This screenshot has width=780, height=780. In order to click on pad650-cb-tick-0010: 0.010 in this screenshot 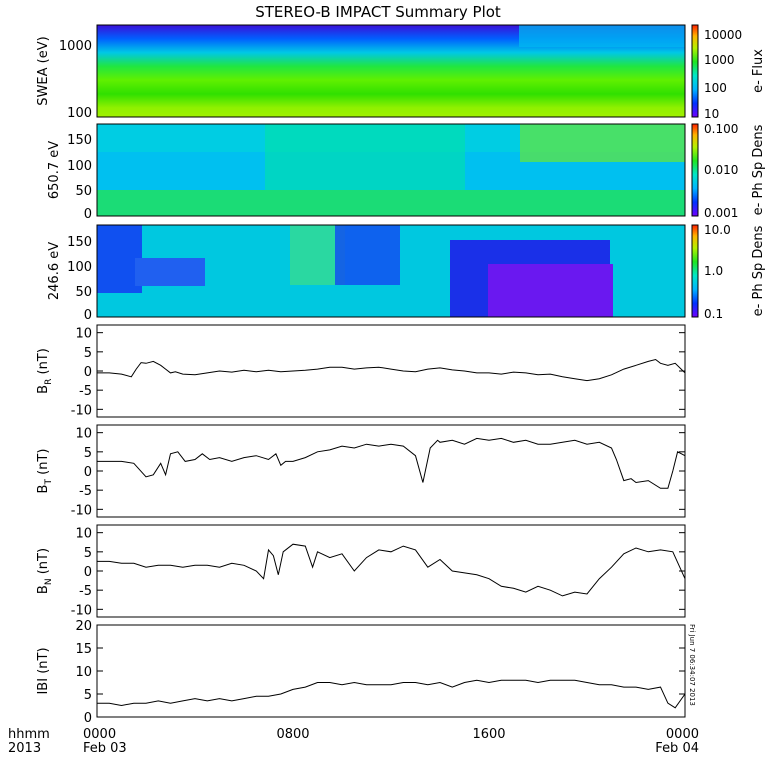, I will do `click(721, 170)`.